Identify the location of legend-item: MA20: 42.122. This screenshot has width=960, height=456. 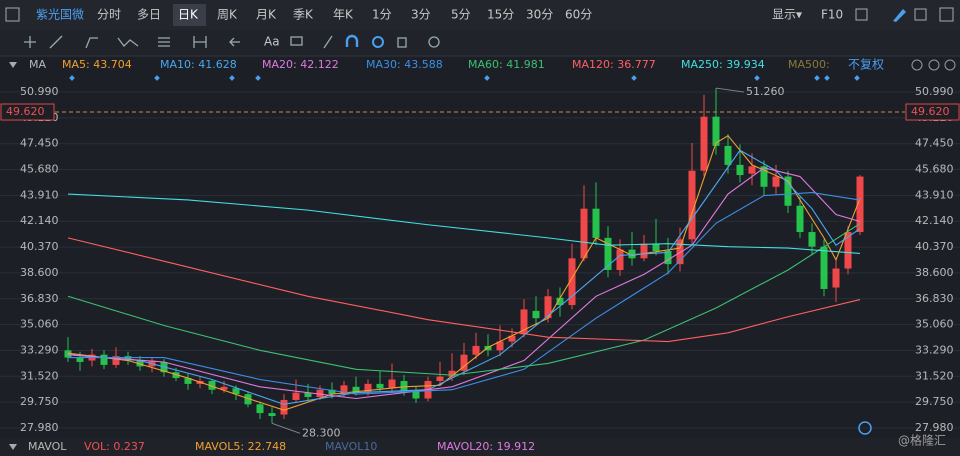
(300, 64).